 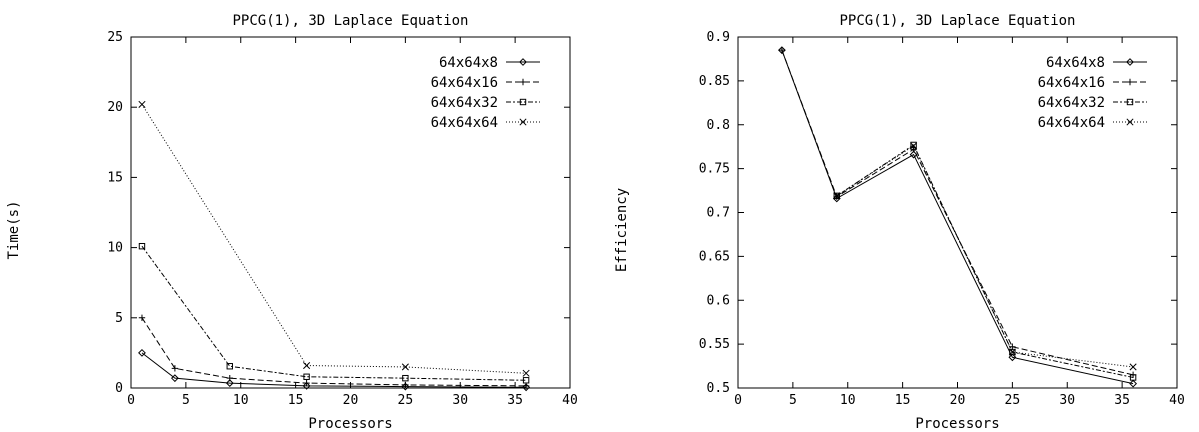 I want to click on series-line-64x64x64, so click(x=985, y=256).